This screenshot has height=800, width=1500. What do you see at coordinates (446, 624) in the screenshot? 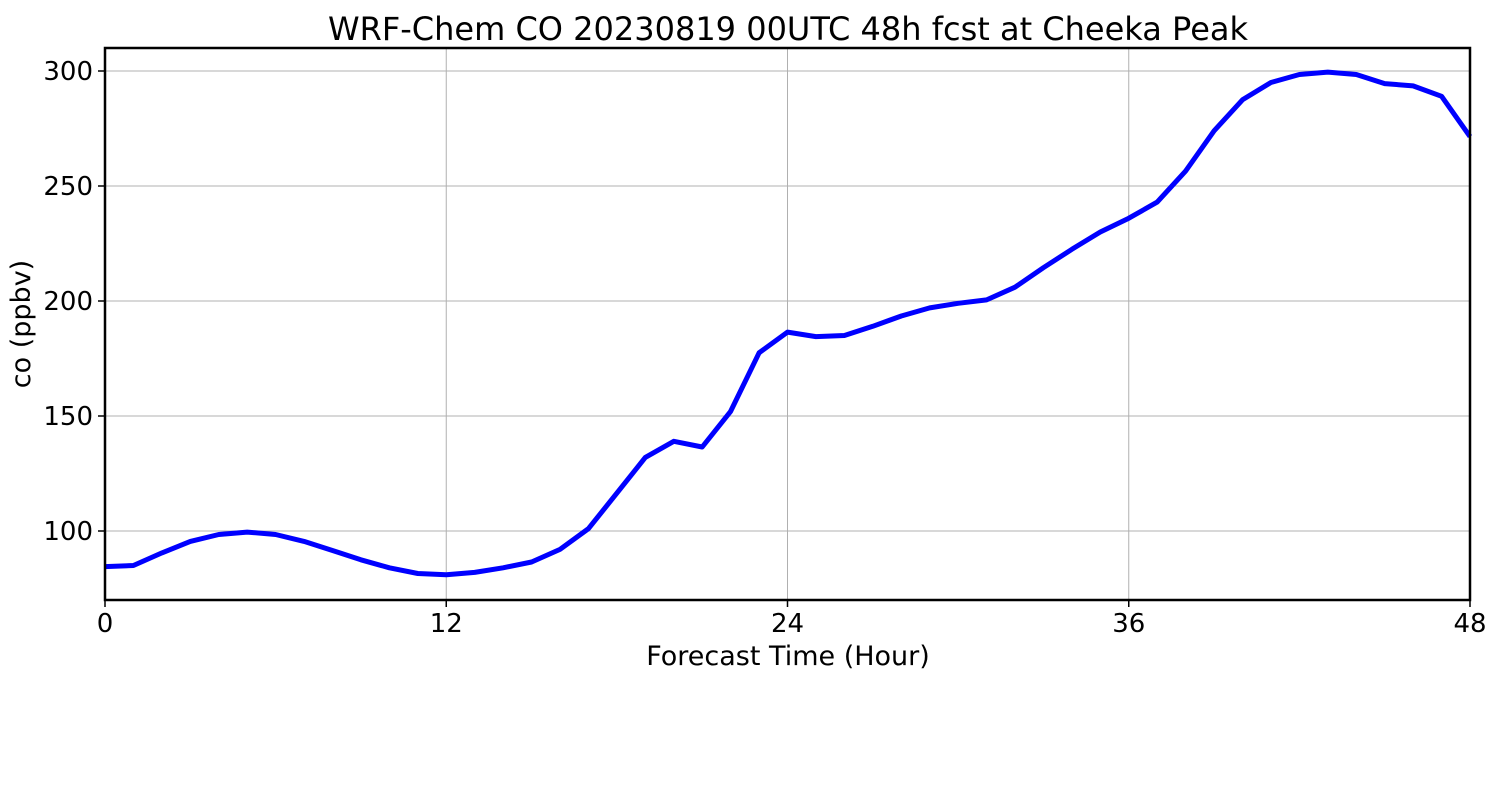
I see `x-tick-label: 12` at bounding box center [446, 624].